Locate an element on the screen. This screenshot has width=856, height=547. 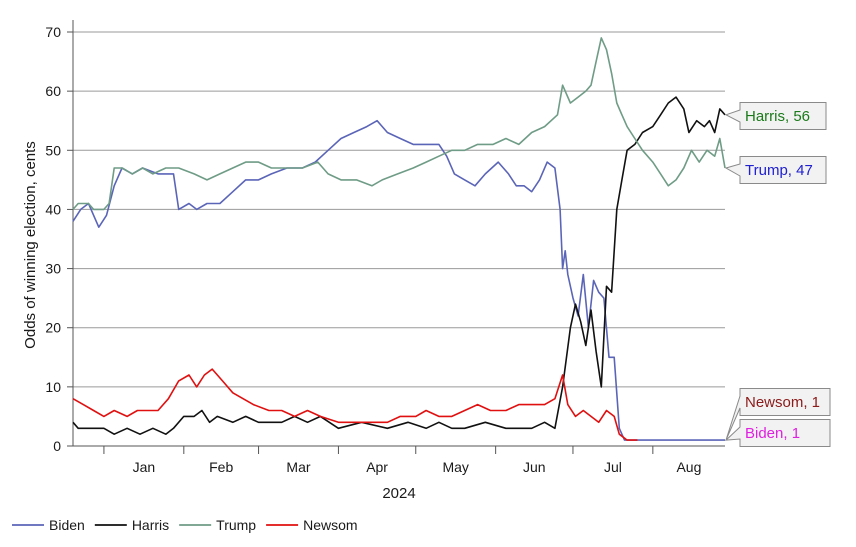
y-axis-title: Odds of winning election, cents is located at coordinates (30, 245).